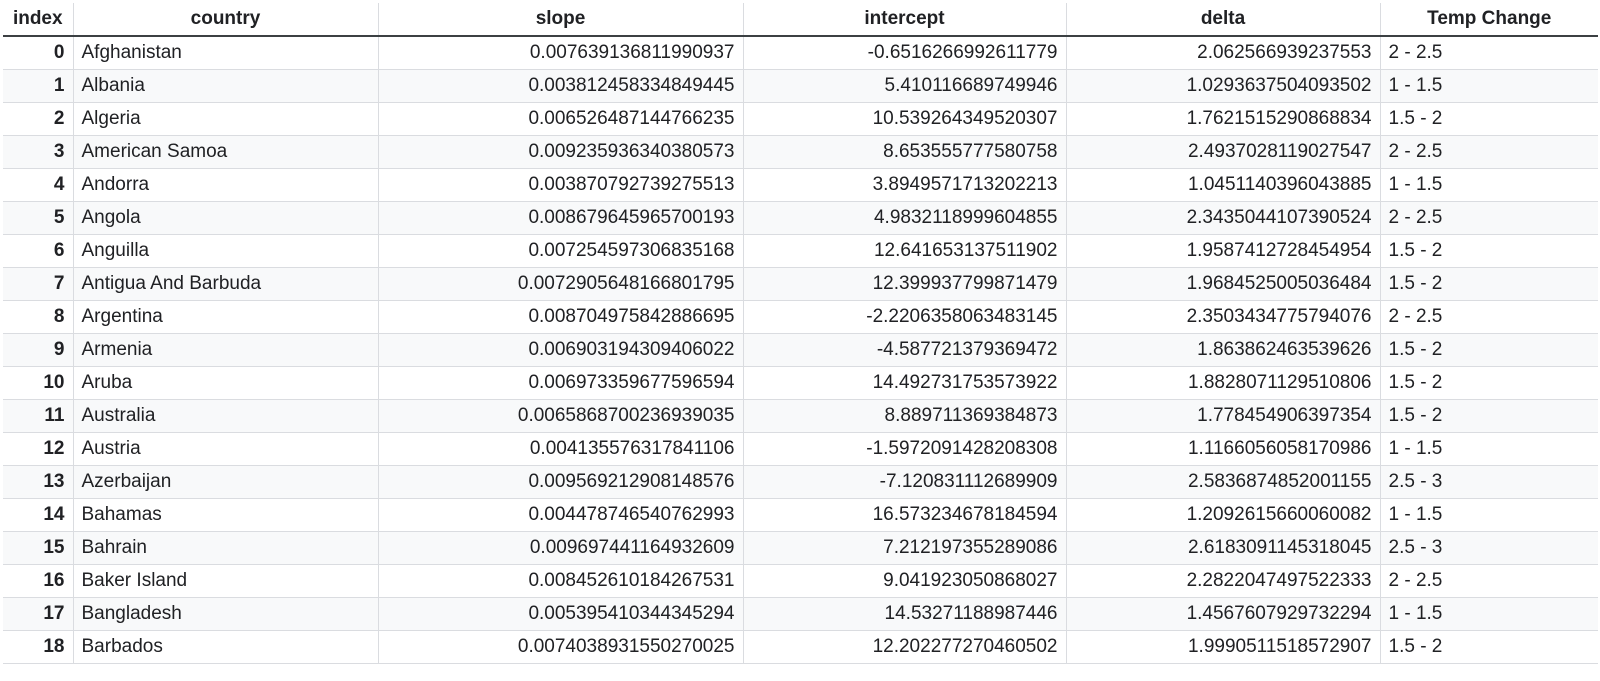 The width and height of the screenshot is (1600, 681). Describe the element at coordinates (38, 20) in the screenshot. I see `column-header-index: index` at that location.